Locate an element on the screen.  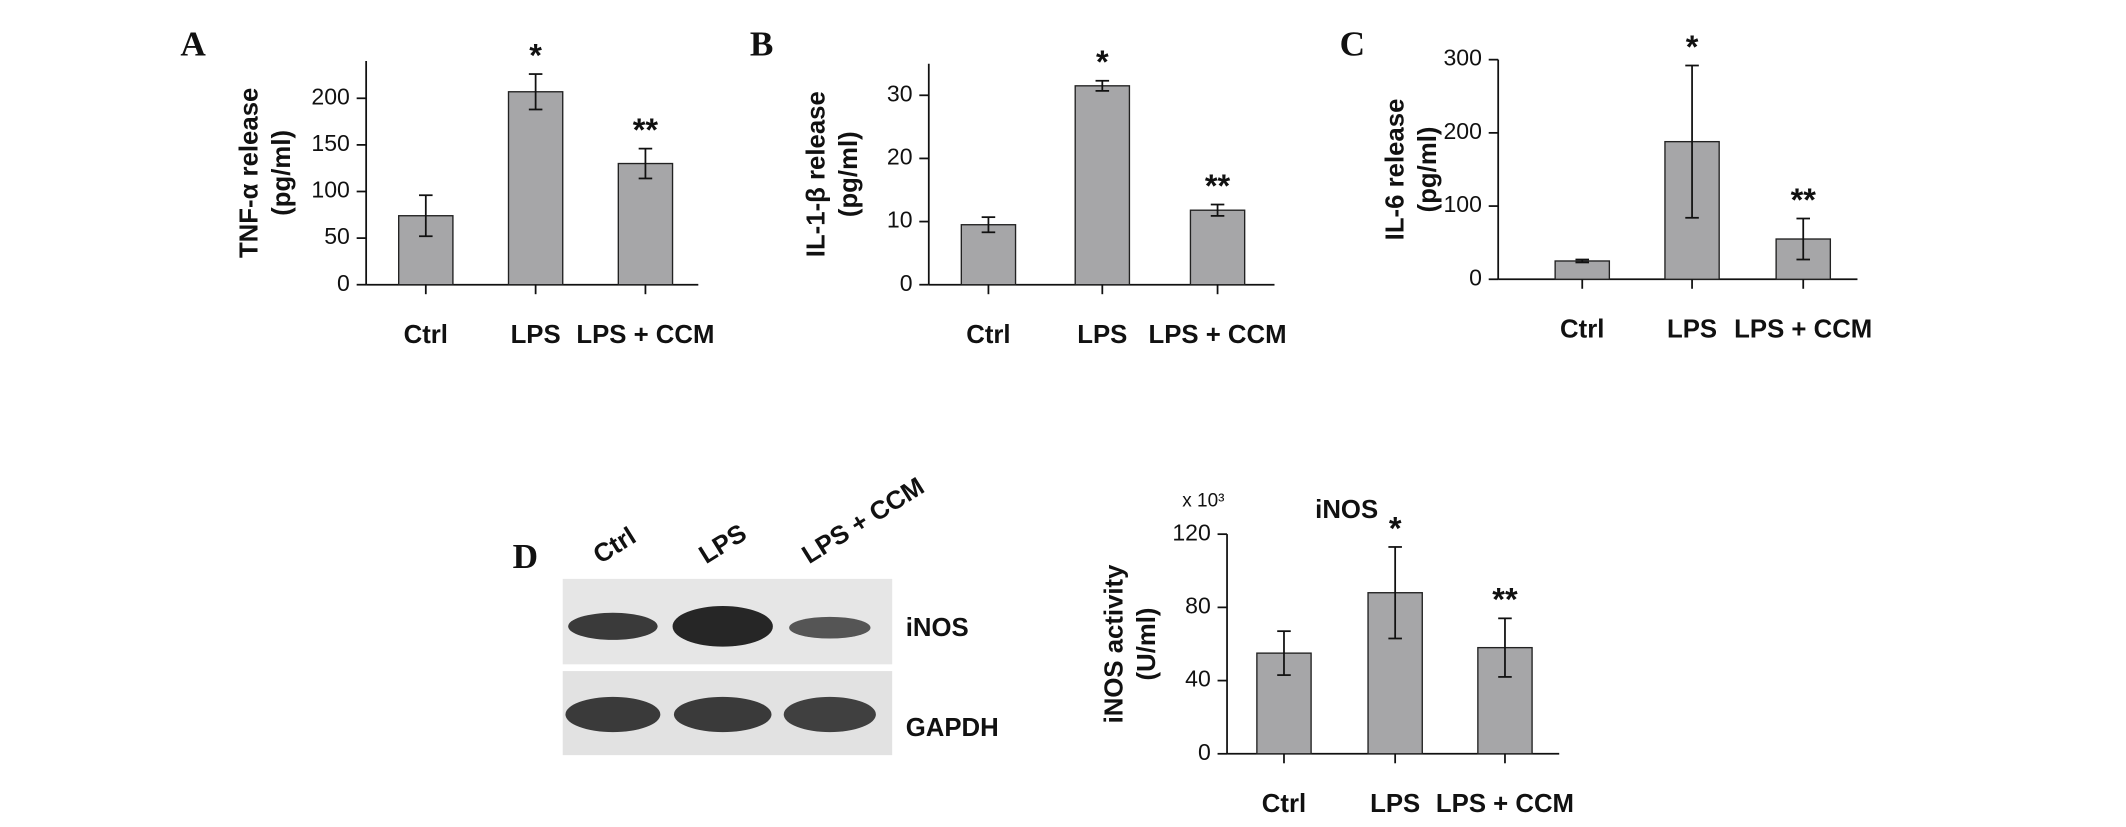
axis-multiplier: x 10³ is located at coordinates (1203, 501).